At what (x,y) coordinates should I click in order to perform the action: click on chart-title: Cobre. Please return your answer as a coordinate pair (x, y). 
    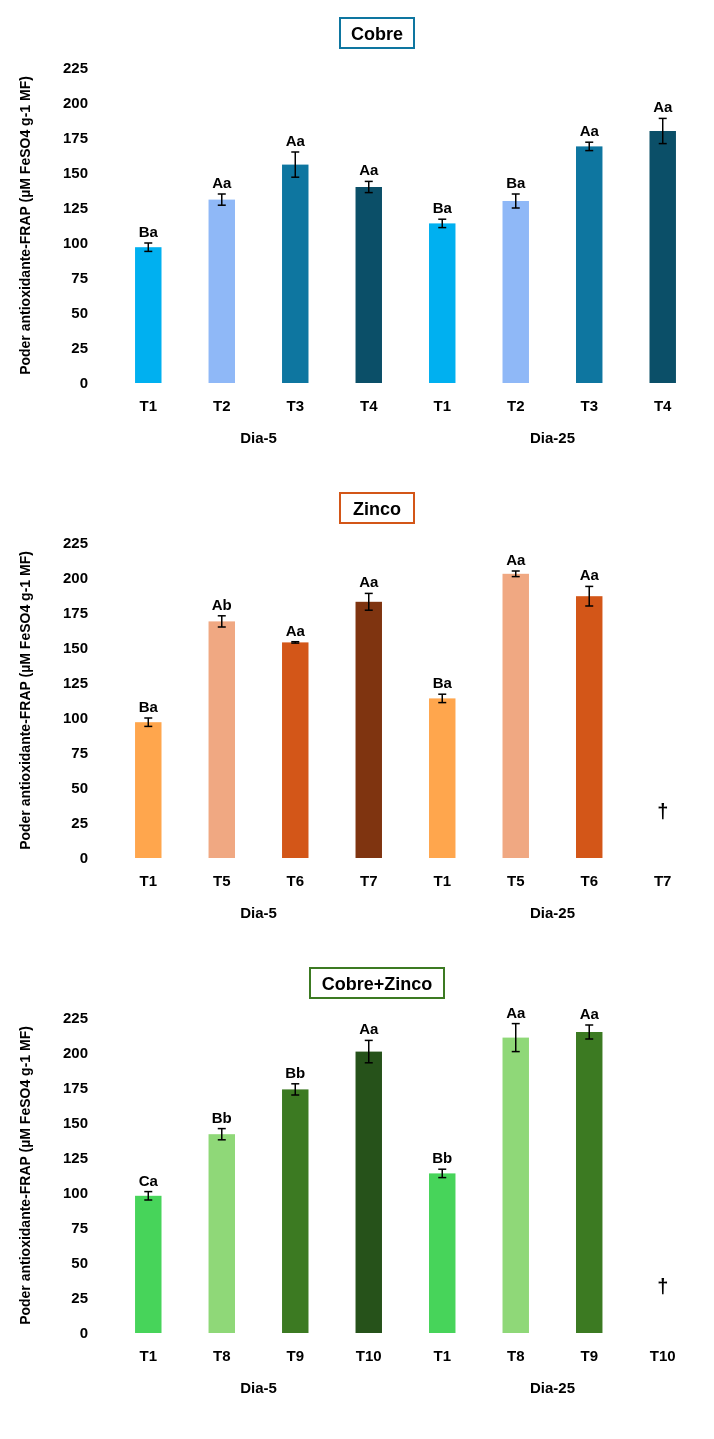
    Looking at the image, I should click on (377, 34).